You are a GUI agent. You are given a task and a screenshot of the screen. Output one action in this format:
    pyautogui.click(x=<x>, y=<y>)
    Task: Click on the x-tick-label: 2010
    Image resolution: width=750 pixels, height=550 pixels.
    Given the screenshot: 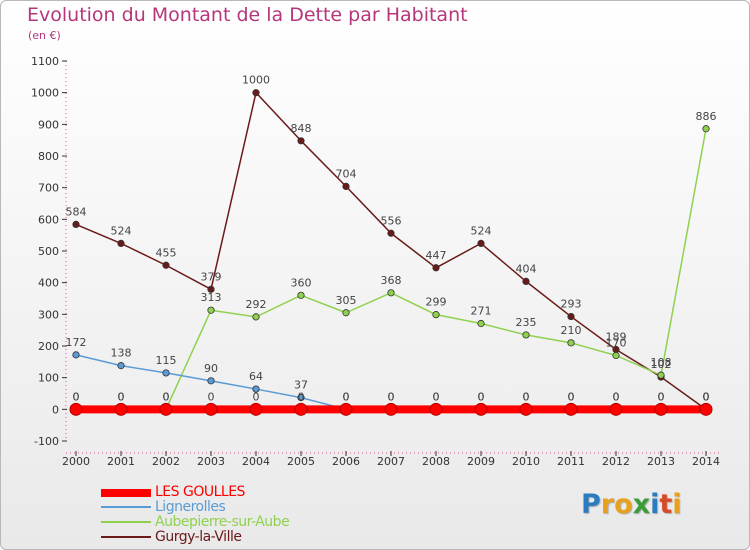 What is the action you would take?
    pyautogui.click(x=526, y=461)
    